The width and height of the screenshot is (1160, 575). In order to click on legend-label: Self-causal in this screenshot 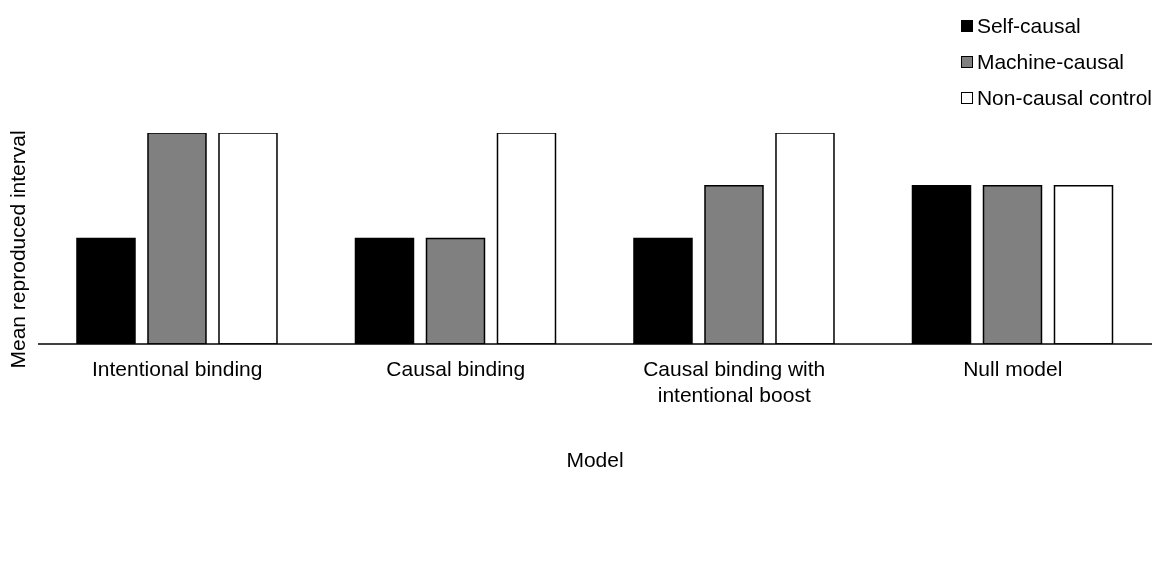, I will do `click(1028, 26)`.